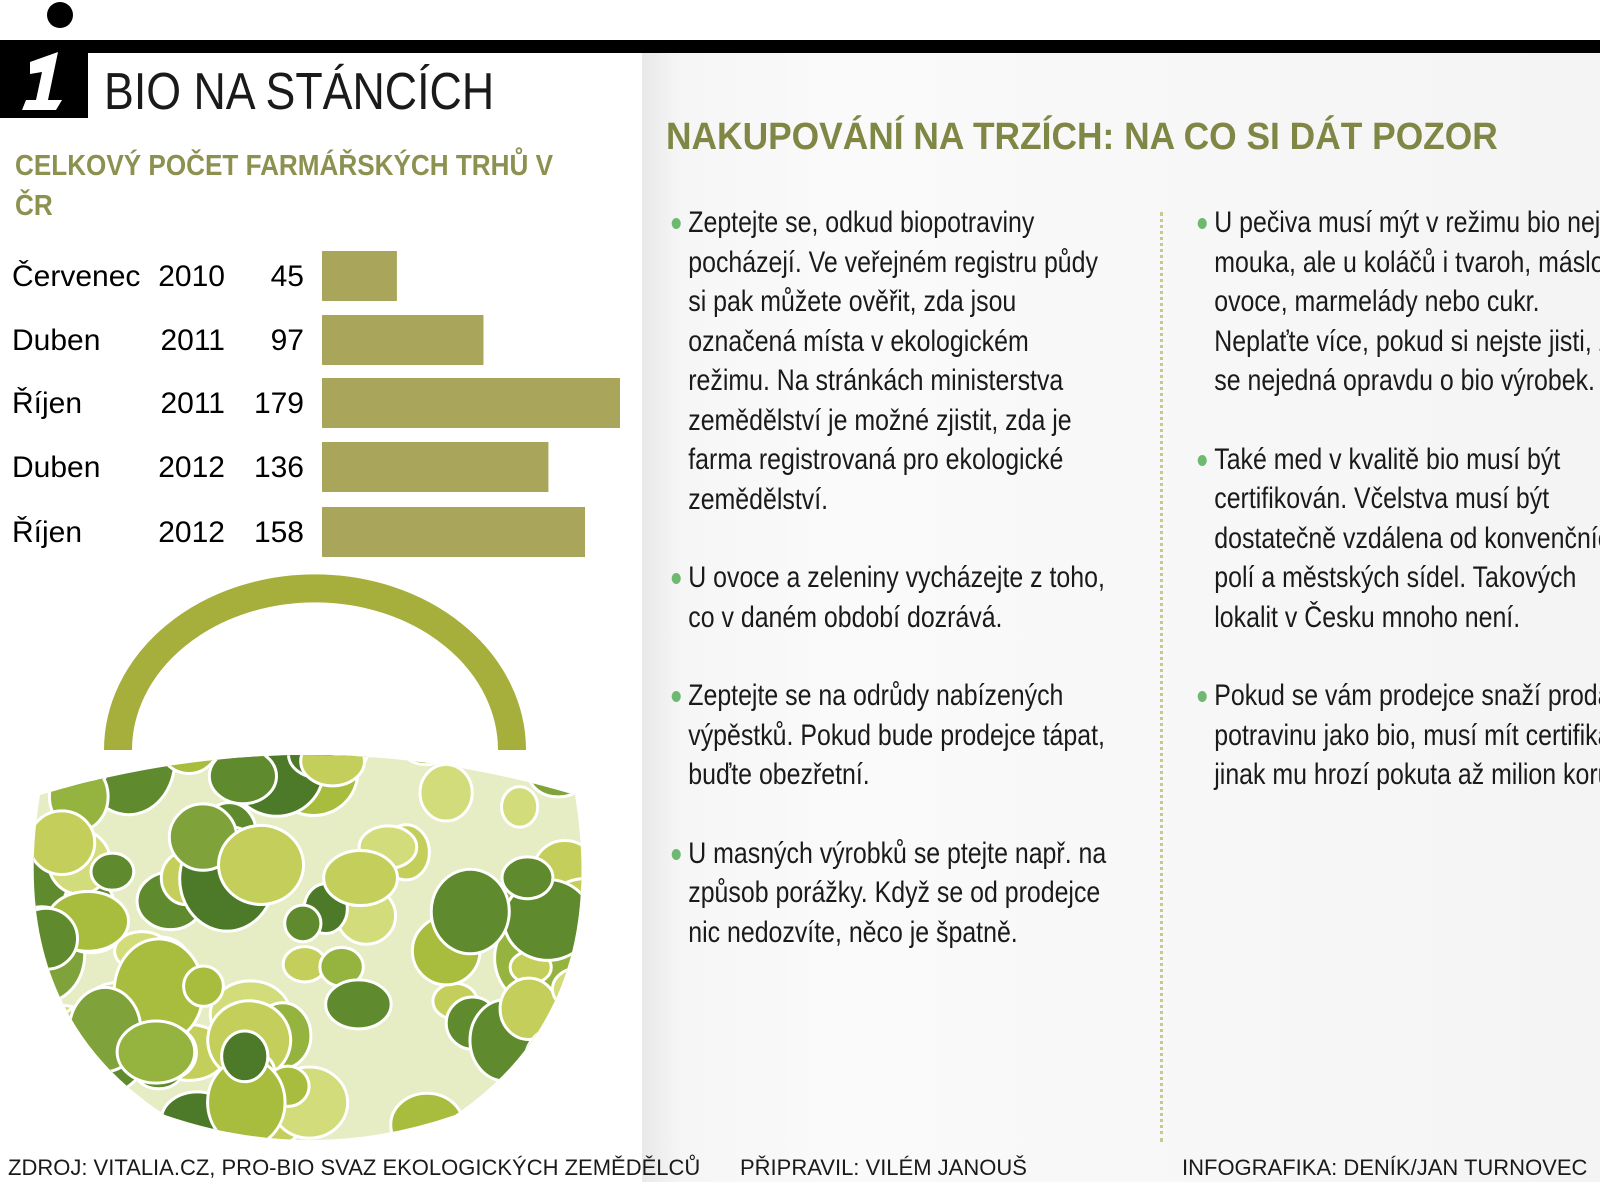 The image size is (1600, 1182). I want to click on section-heading: NAKUPOVÁNÍ NA TRZÍCH: NA CO SI DÁT POZOR, so click(1082, 137).